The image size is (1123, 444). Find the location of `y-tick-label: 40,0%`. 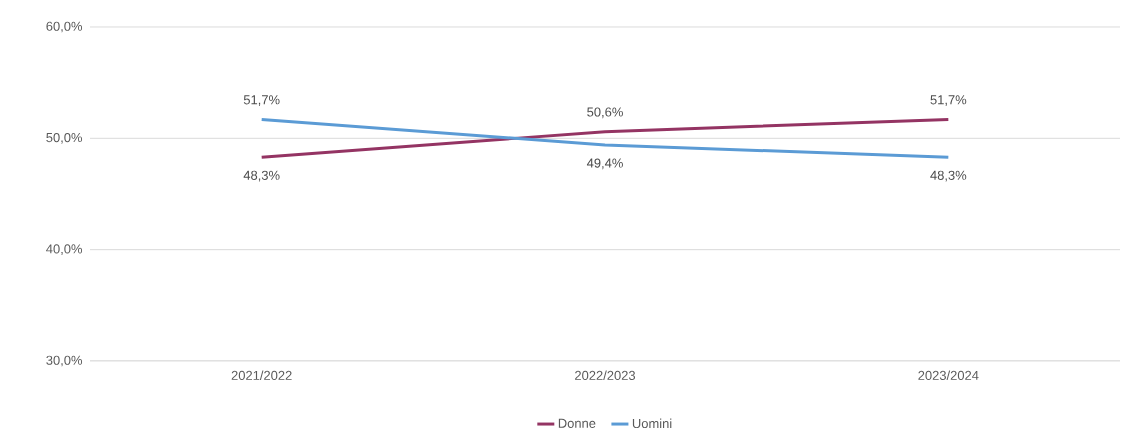

y-tick-label: 40,0% is located at coordinates (64, 249).